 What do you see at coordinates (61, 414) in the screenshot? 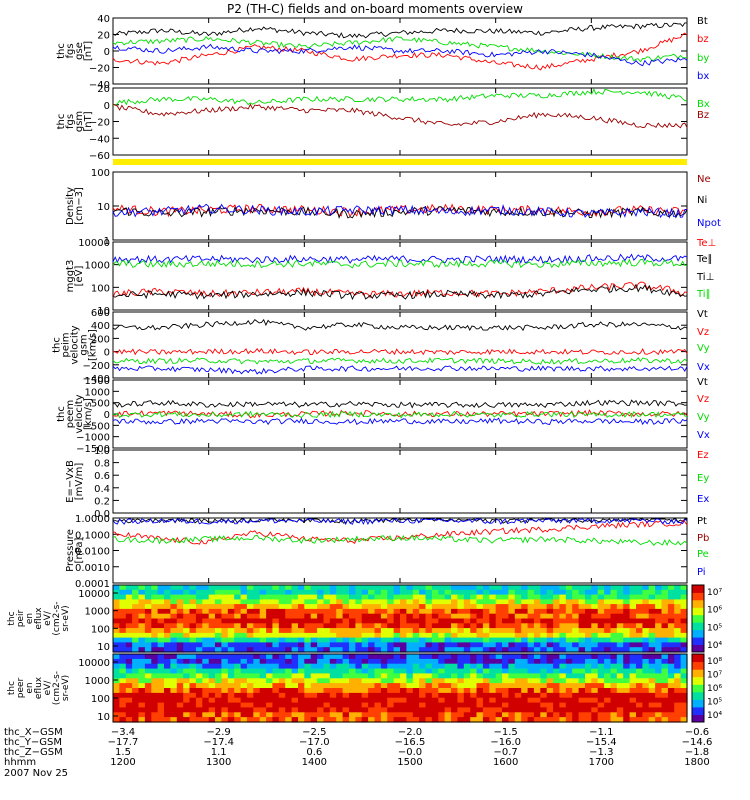
I see `y-axis-label: thc` at bounding box center [61, 414].